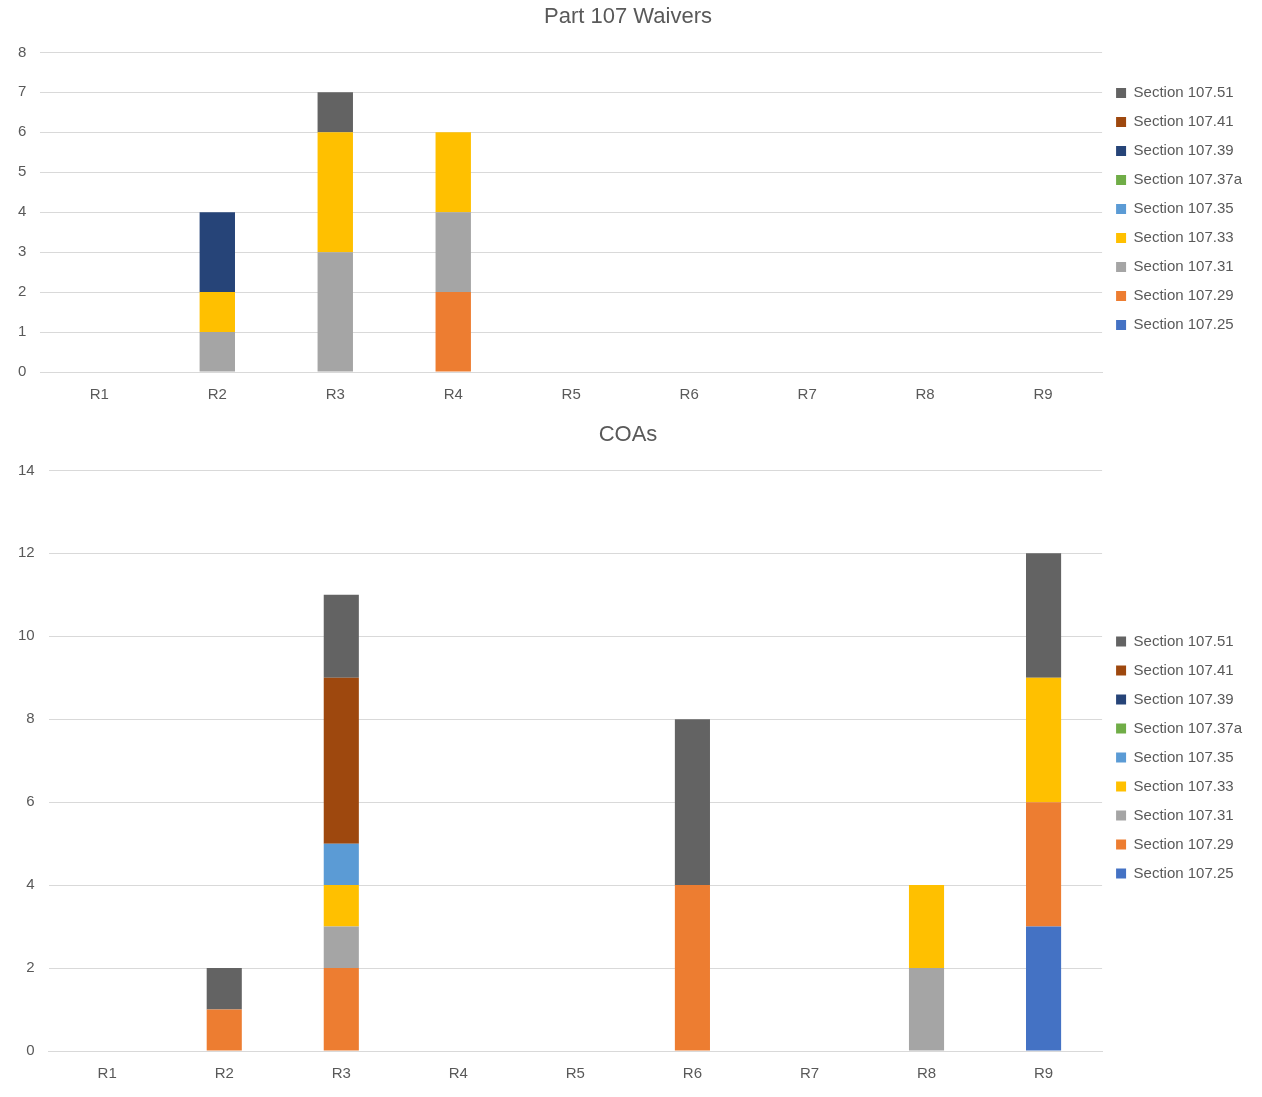 This screenshot has height=1097, width=1262. What do you see at coordinates (22, 331) in the screenshot?
I see `y-tick-label: 1` at bounding box center [22, 331].